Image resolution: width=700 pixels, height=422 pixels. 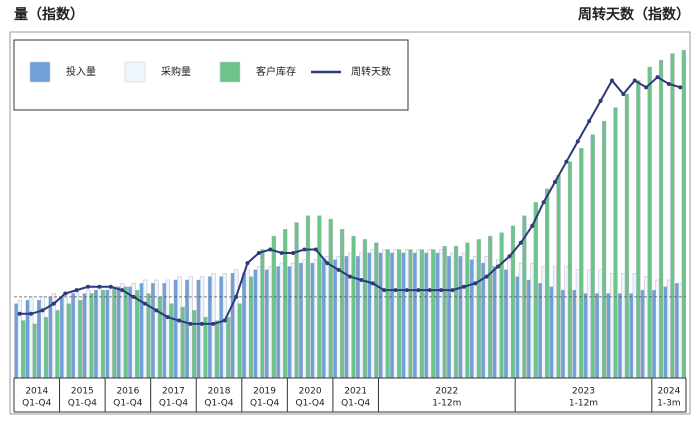 What do you see at coordinates (371, 71) in the screenshot?
I see `legend-label: 周转天数` at bounding box center [371, 71].